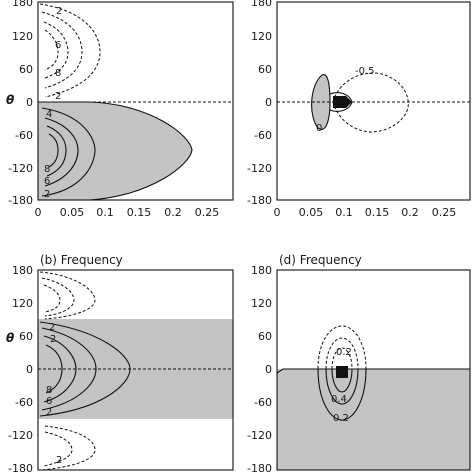 The image size is (474, 474). Describe the element at coordinates (365, 71) in the screenshot. I see `contour-label: -0.5` at that location.